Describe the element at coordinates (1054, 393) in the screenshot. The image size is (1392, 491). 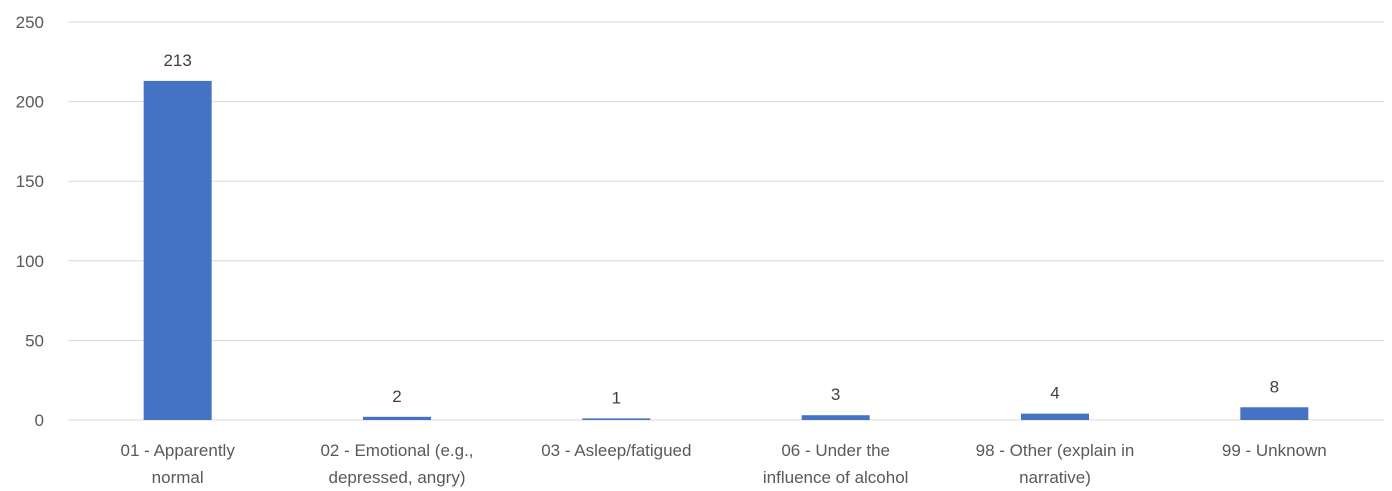
I see `data-label: 4` at that location.